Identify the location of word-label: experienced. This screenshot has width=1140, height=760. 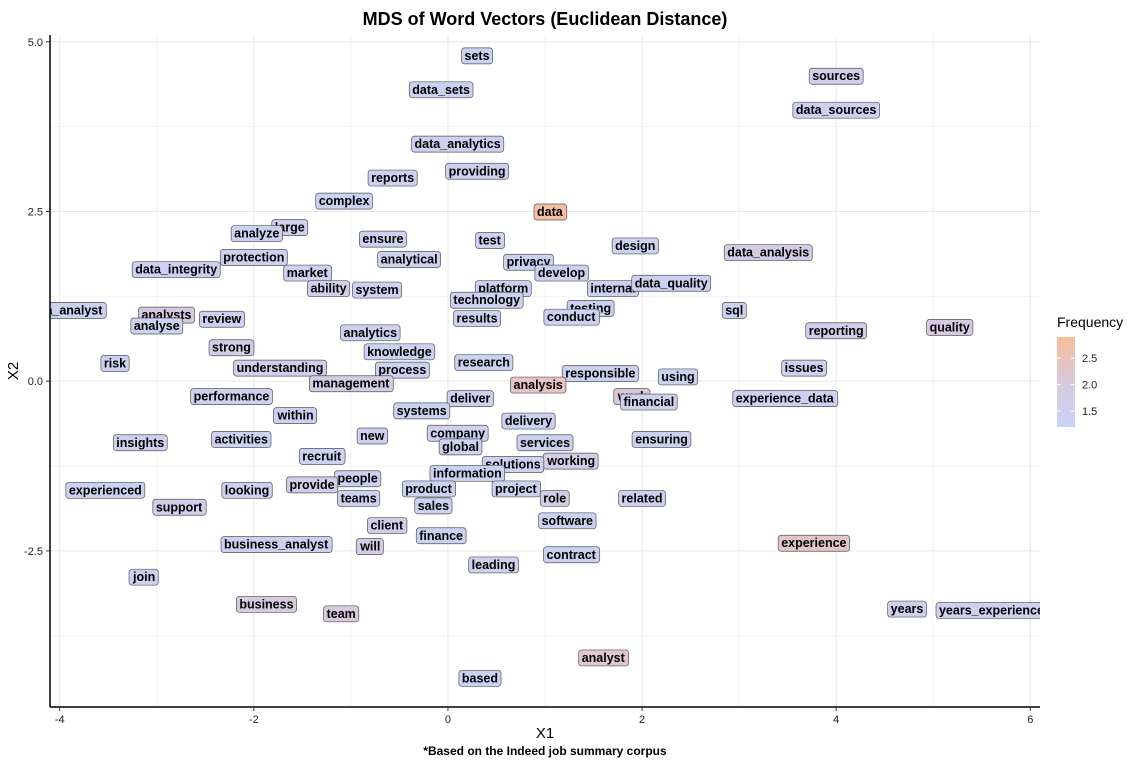
(105, 490).